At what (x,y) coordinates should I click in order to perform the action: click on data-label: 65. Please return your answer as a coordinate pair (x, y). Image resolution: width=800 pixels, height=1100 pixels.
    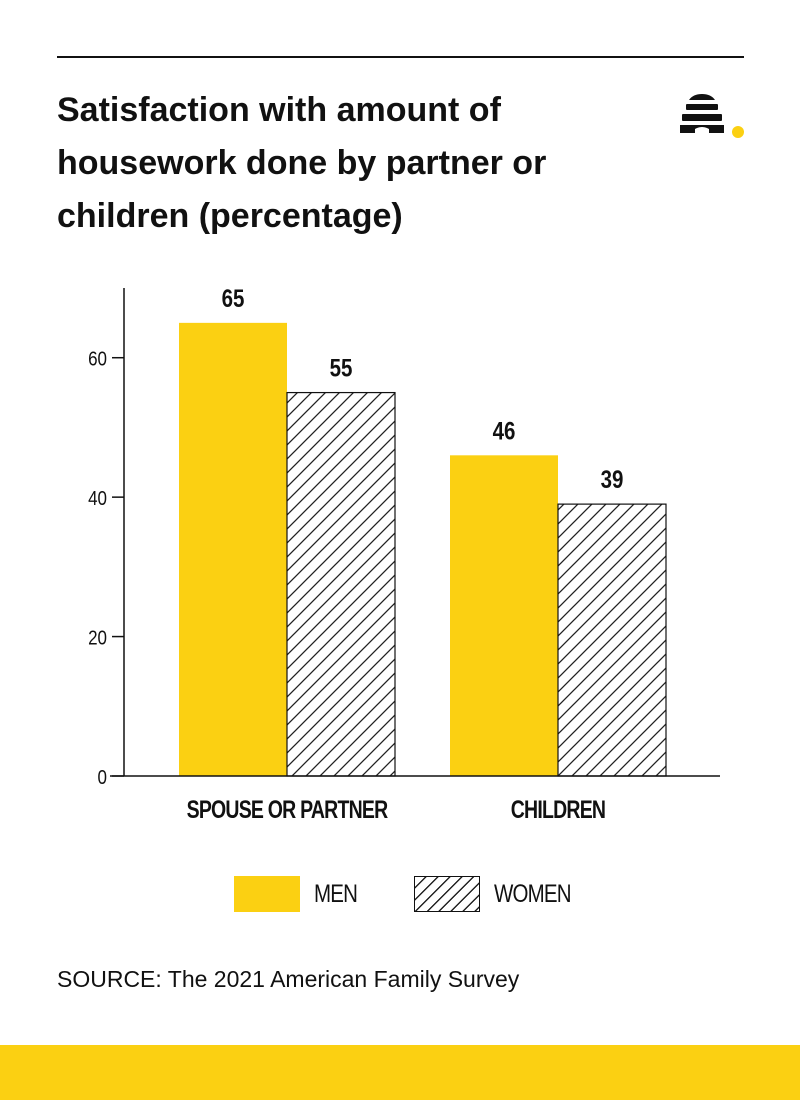
    Looking at the image, I should click on (233, 298).